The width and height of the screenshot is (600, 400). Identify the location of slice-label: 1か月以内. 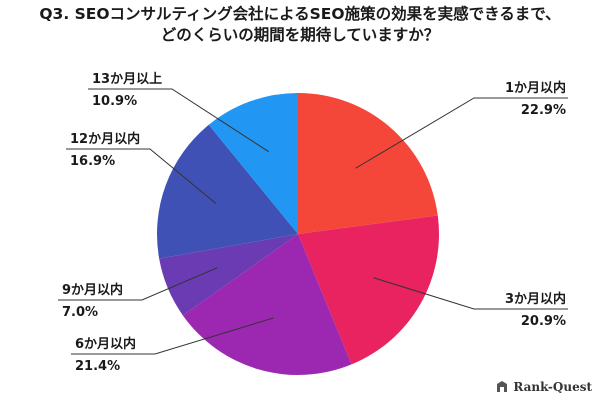
(535, 88).